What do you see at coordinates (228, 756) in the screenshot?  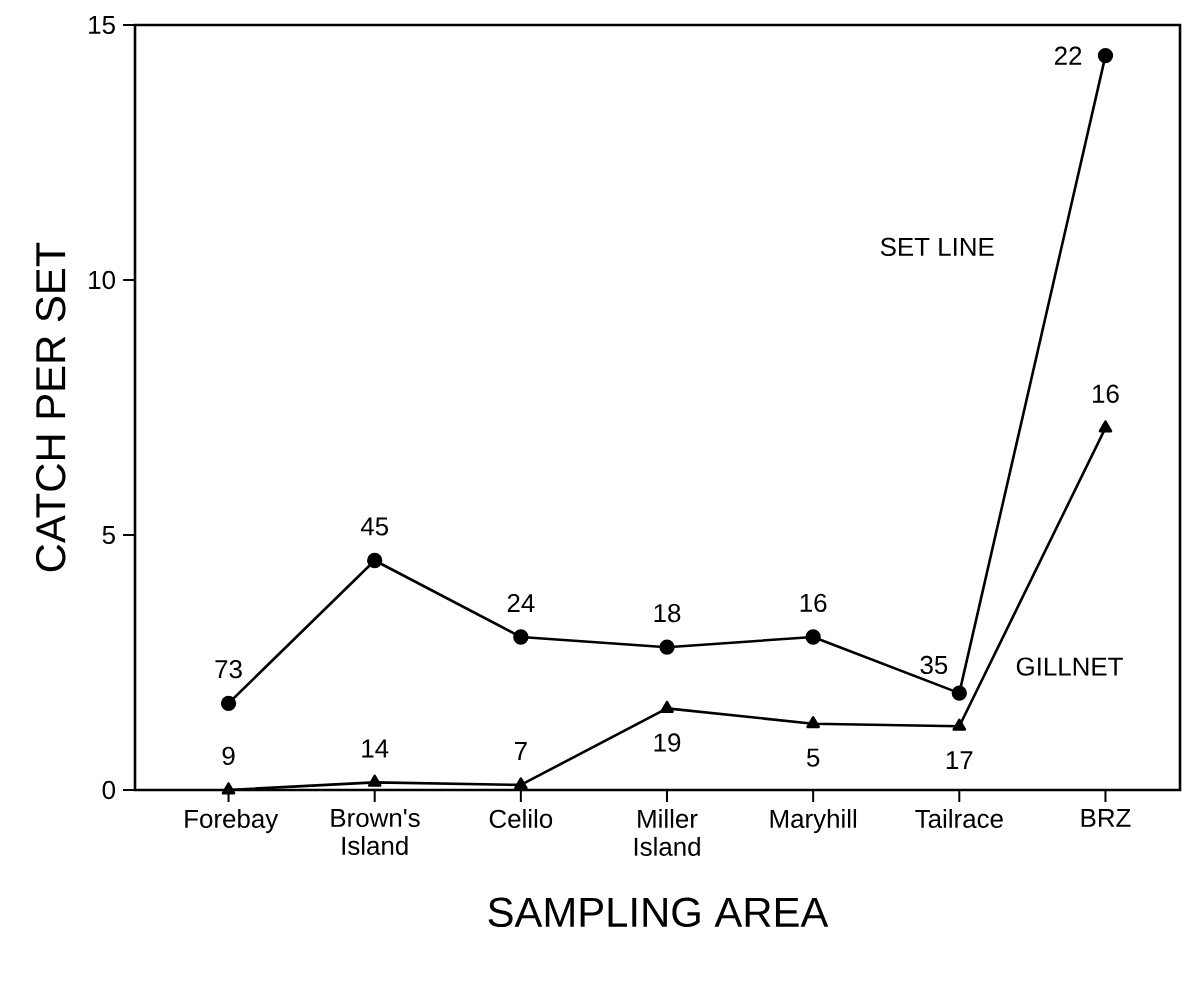 I see `annotation: 9` at bounding box center [228, 756].